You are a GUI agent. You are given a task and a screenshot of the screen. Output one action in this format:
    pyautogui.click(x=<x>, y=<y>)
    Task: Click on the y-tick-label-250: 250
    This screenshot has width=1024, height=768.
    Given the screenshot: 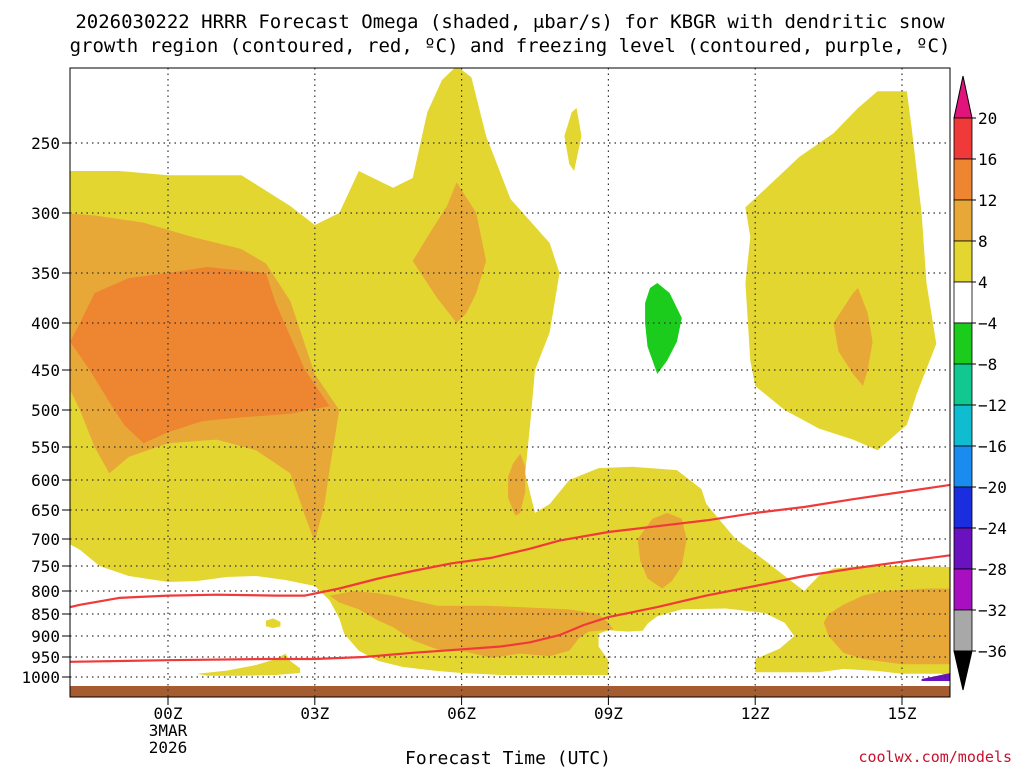 What is the action you would take?
    pyautogui.click(x=45, y=143)
    